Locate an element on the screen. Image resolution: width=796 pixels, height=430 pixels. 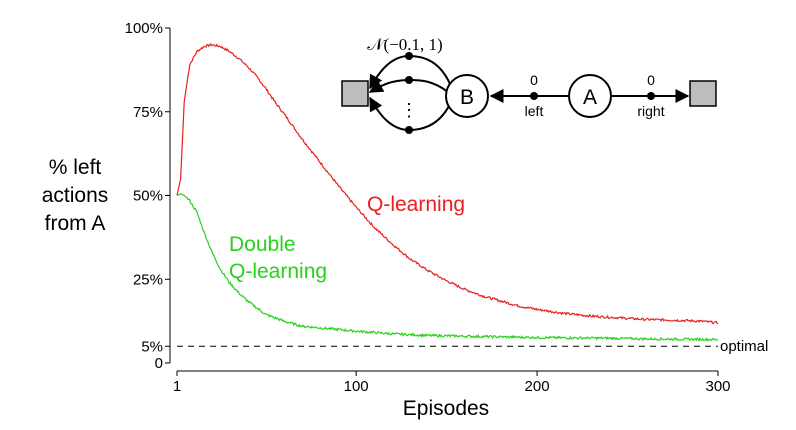
y-axis is located at coordinates (168, 195).